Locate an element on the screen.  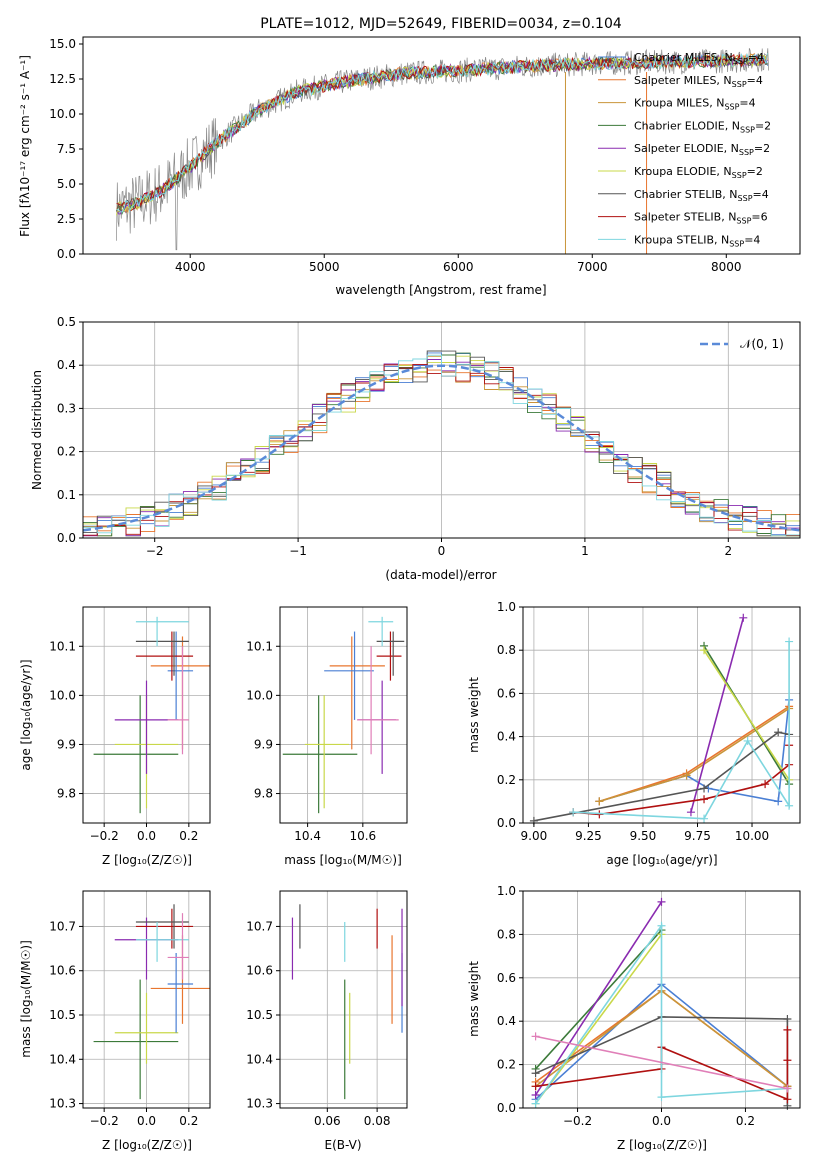
legend-entry: Kroupa STELIB, NSSP=4 is located at coordinates (697, 240).